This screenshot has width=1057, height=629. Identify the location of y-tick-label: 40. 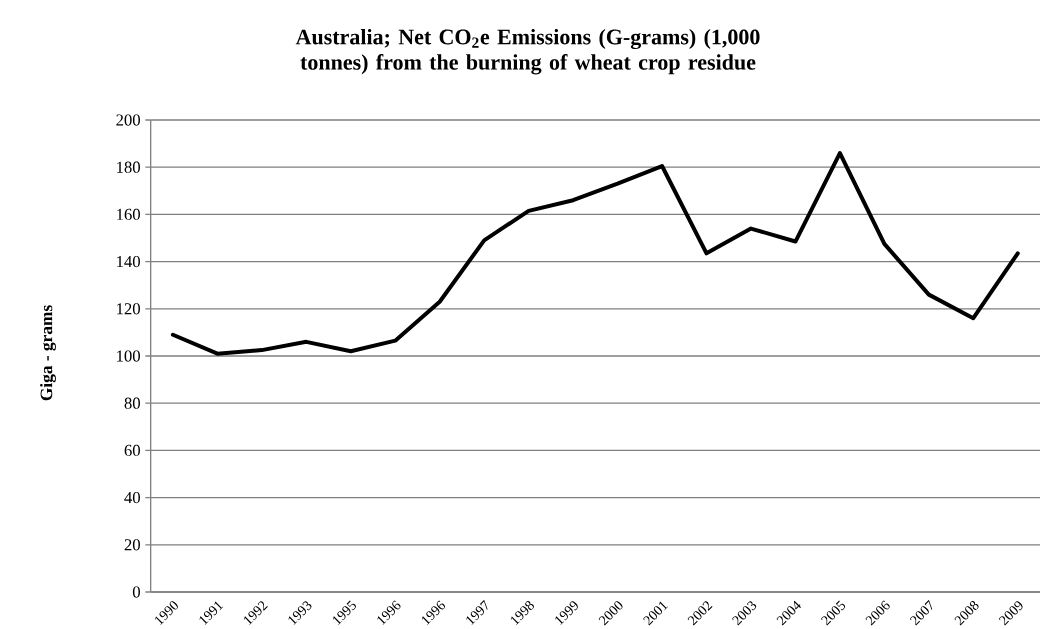
(132, 497).